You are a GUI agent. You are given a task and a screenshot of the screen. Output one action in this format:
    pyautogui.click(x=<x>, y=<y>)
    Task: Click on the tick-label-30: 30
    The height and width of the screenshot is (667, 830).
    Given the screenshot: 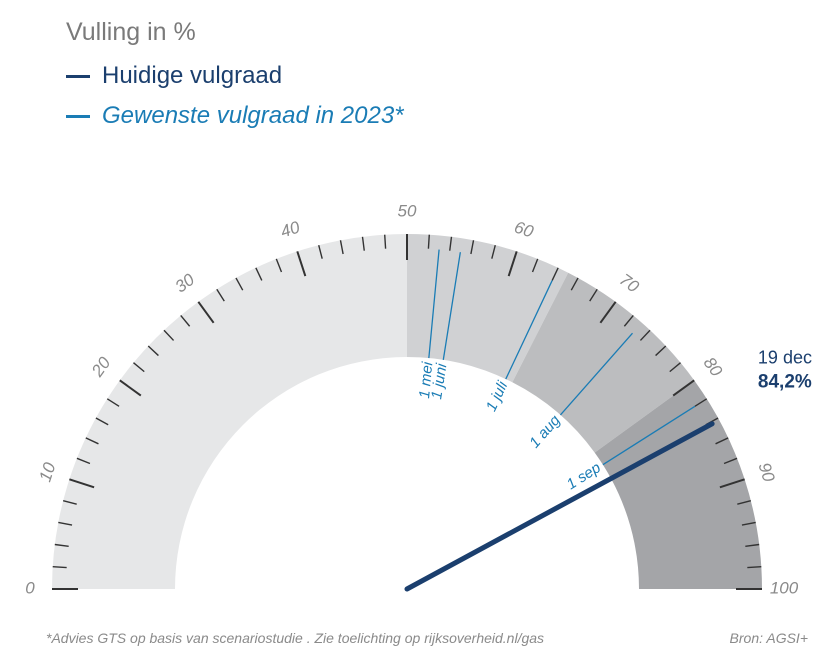 What is the action you would take?
    pyautogui.click(x=185, y=283)
    